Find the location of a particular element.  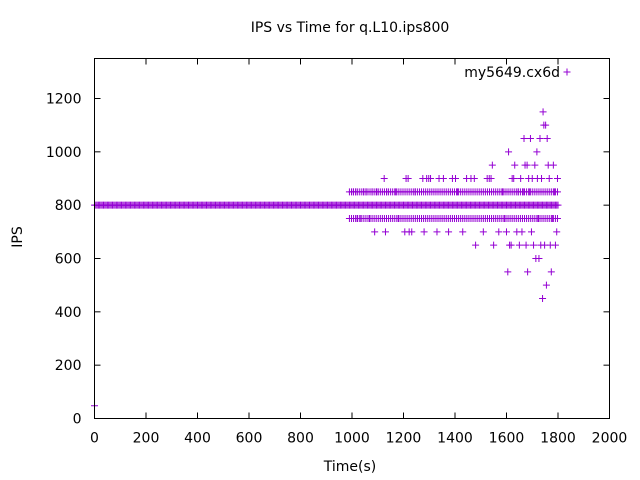

legend: my5649.cx6d is located at coordinates (517, 73).